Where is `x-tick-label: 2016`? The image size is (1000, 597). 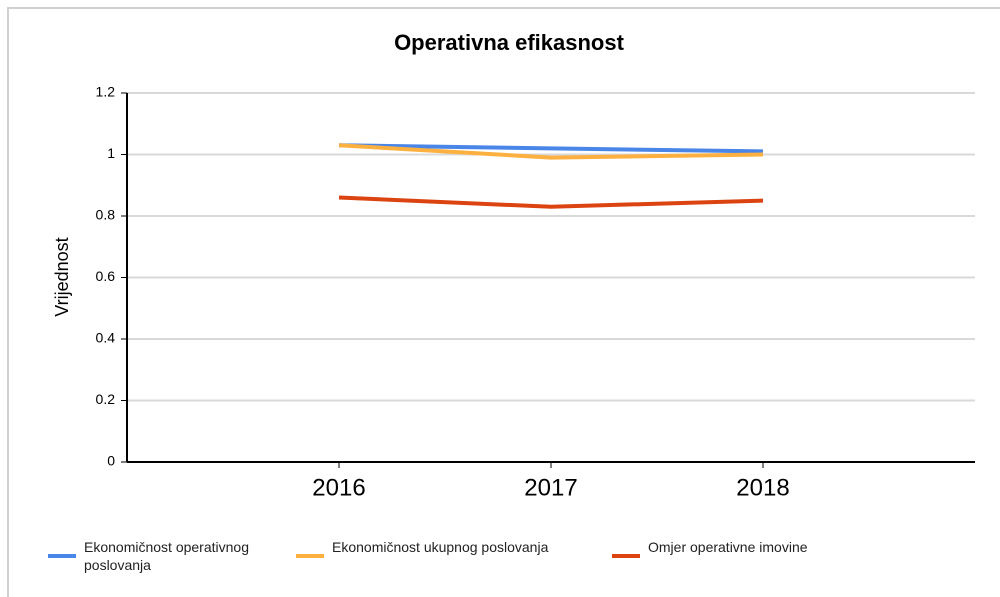 x-tick-label: 2016 is located at coordinates (338, 487).